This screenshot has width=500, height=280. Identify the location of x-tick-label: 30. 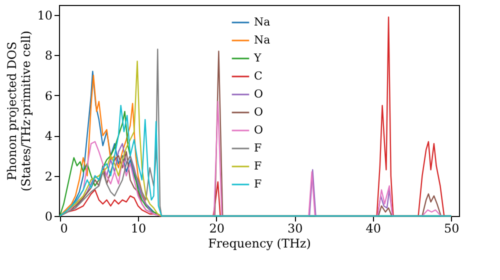
(295, 229).